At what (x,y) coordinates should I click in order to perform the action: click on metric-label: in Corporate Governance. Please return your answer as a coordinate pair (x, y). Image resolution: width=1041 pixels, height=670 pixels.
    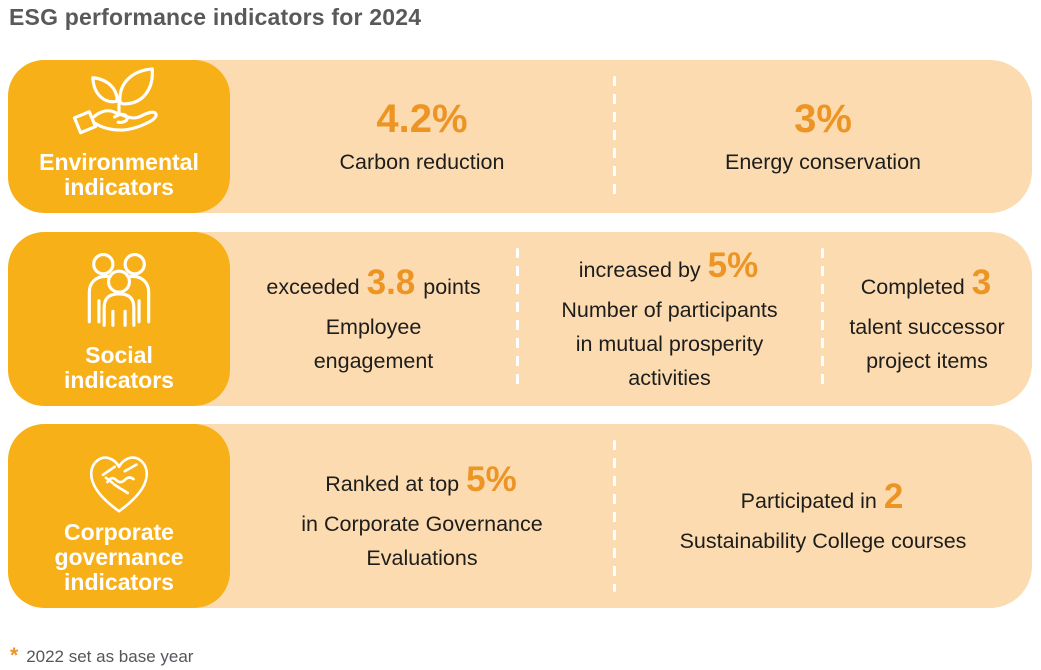
    Looking at the image, I should click on (422, 524).